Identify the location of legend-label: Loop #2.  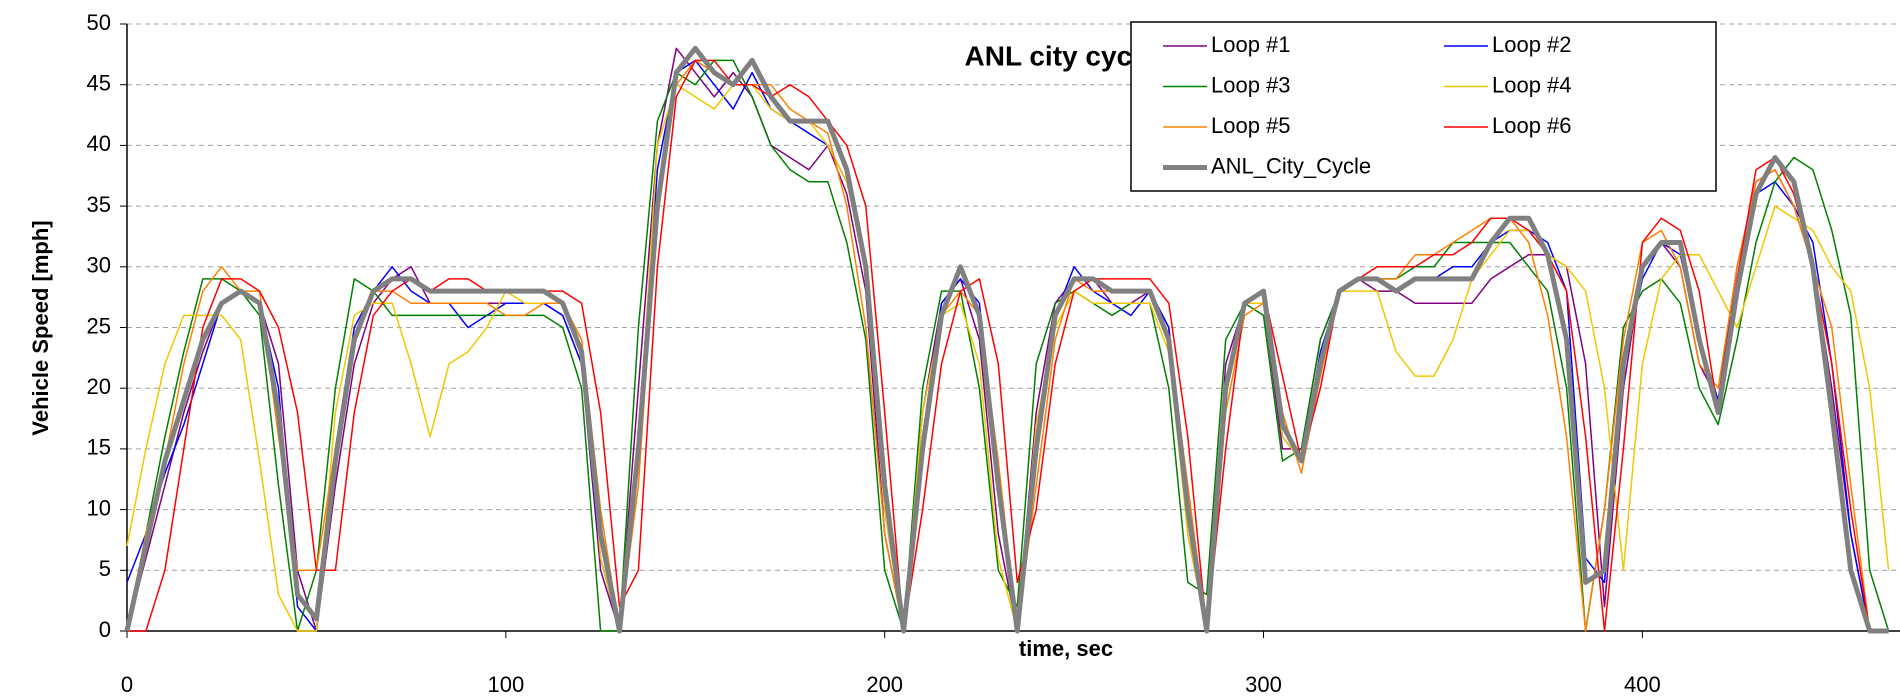
(1532, 44).